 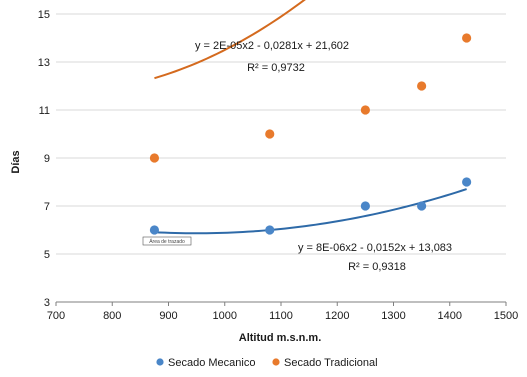 What do you see at coordinates (47, 303) in the screenshot?
I see `y-tick-label: 3` at bounding box center [47, 303].